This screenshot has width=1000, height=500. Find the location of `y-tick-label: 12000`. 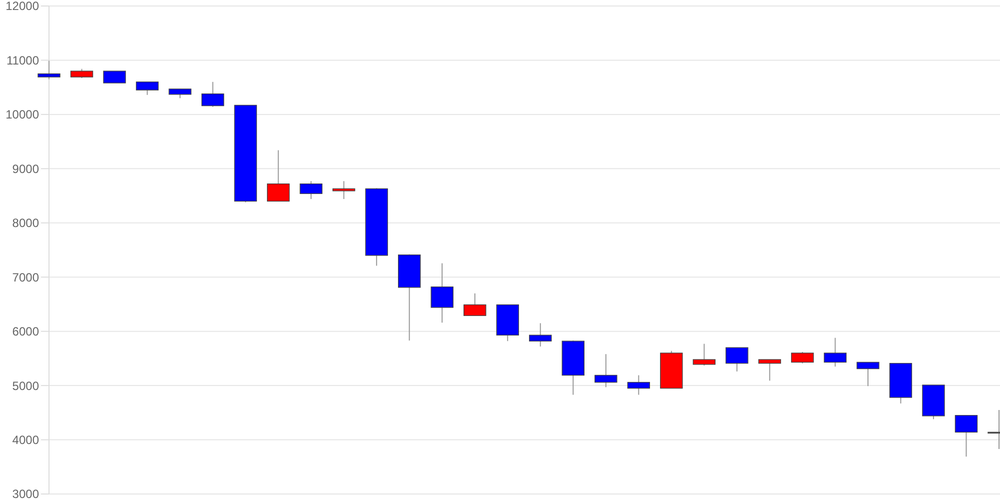

y-tick-label: 12000 is located at coordinates (23, 7).